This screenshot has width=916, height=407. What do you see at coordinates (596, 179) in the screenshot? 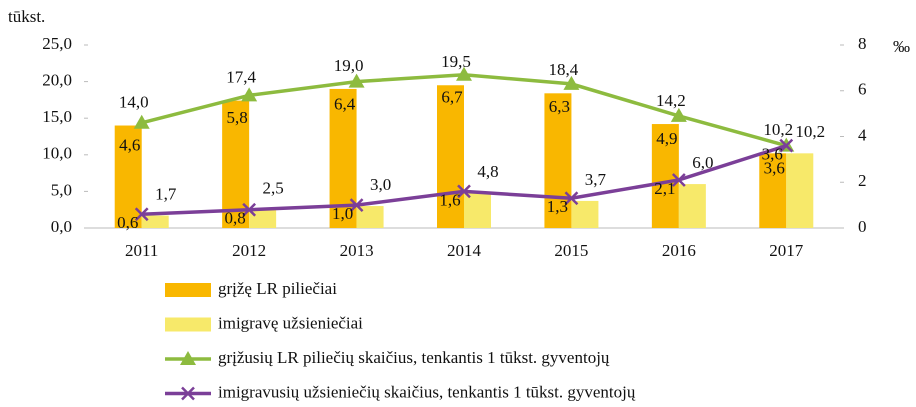
I see `data-label: 3,7` at bounding box center [596, 179].